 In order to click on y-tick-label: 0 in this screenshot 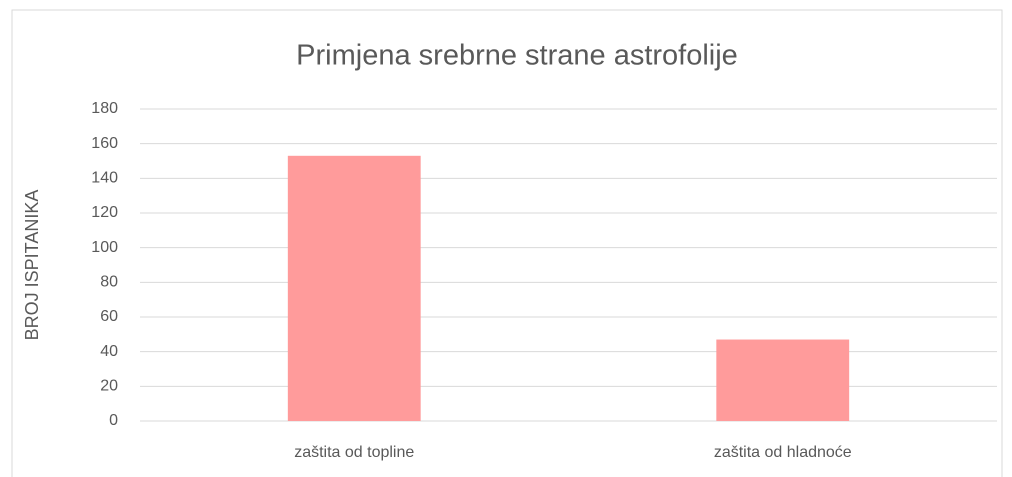, I will do `click(113, 420)`.